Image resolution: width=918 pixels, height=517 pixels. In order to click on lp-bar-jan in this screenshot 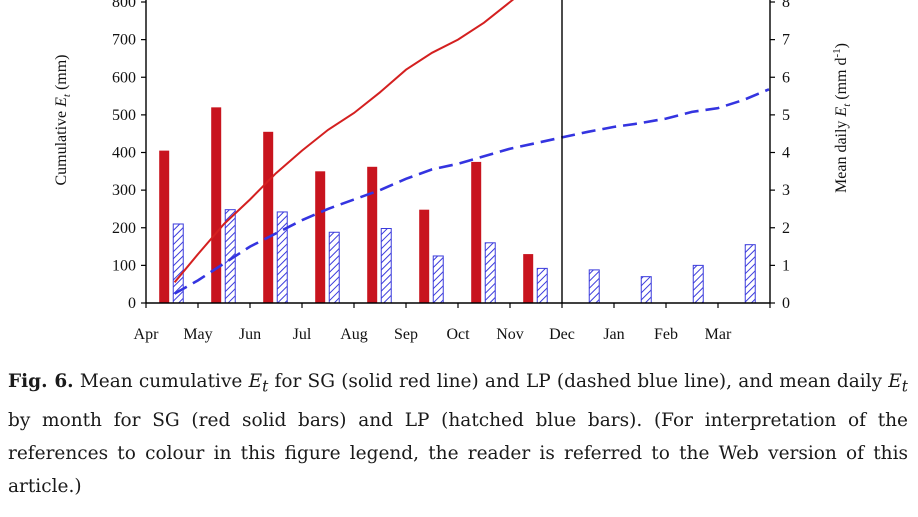, I will do `click(646, 290)`.